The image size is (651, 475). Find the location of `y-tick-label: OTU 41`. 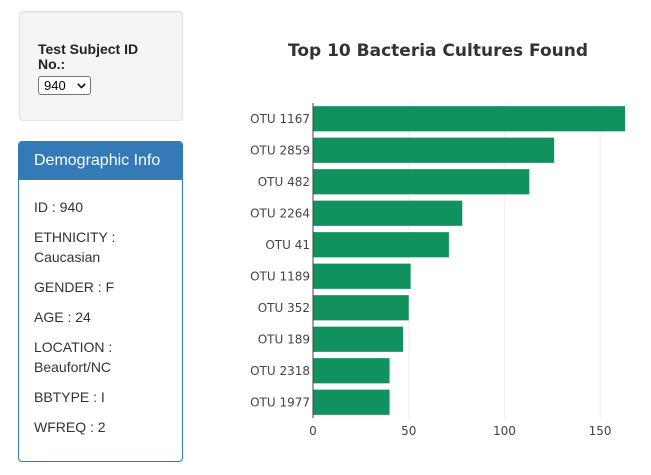

y-tick-label: OTU 41 is located at coordinates (287, 245).